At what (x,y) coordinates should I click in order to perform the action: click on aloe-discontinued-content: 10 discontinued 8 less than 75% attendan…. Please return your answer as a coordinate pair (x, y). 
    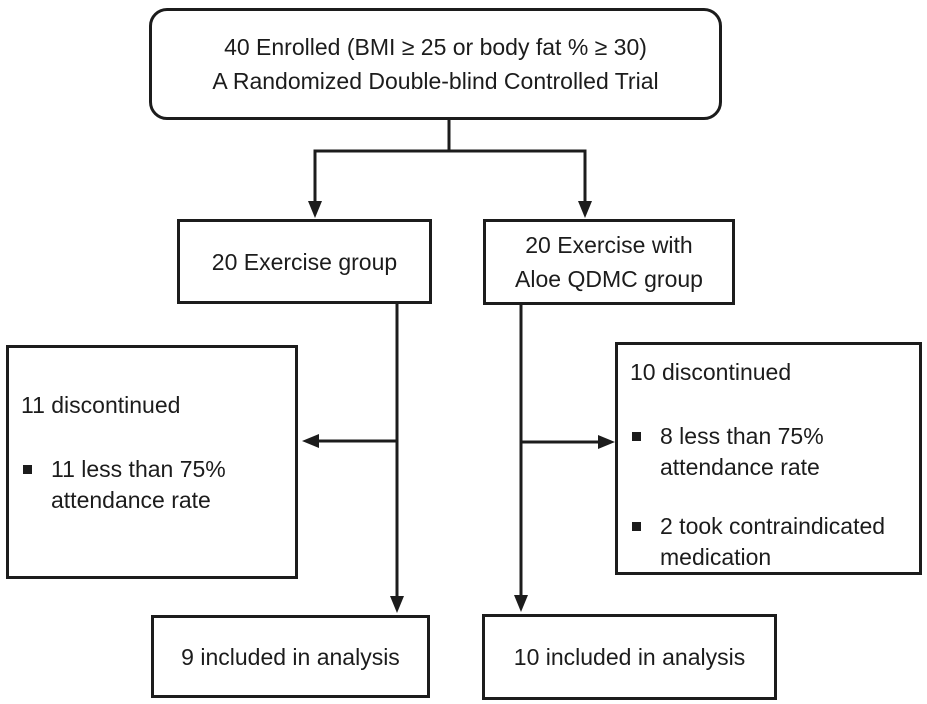
    Looking at the image, I should click on (768, 459).